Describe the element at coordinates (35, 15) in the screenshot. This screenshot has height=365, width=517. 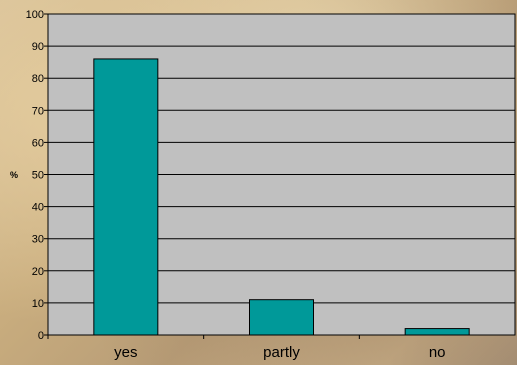
I see `y-tick-label: 100` at that location.